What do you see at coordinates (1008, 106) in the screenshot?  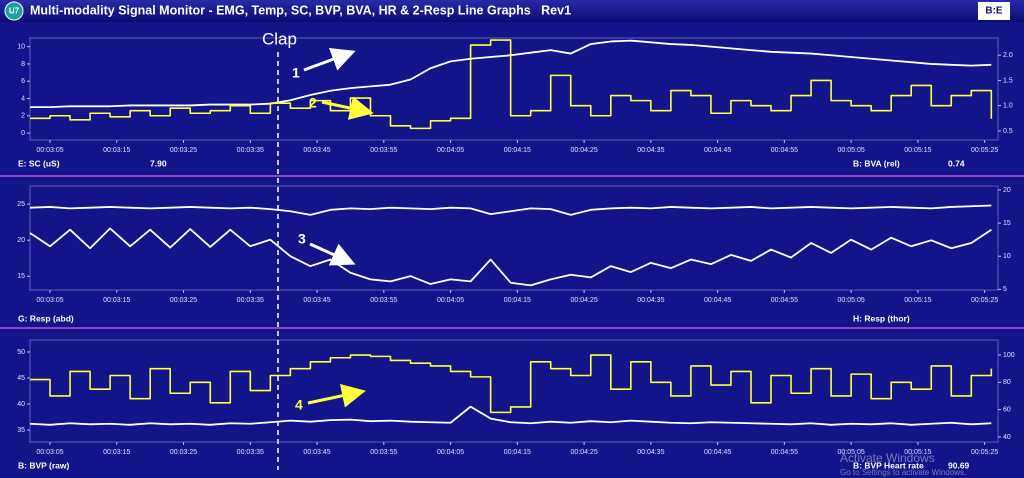 I see `y2-tick-label: 1.0` at bounding box center [1008, 106].